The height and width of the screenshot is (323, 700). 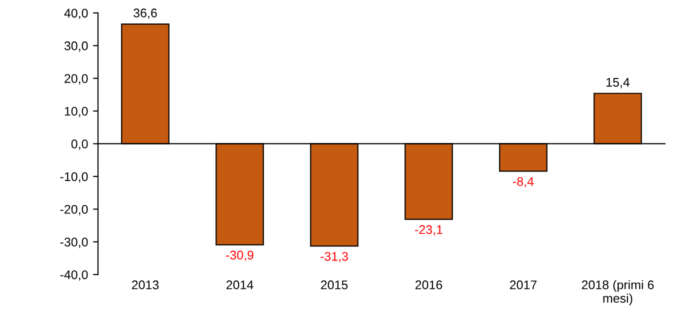 What do you see at coordinates (334, 285) in the screenshot?
I see `x-tick-label: 2015` at bounding box center [334, 285].